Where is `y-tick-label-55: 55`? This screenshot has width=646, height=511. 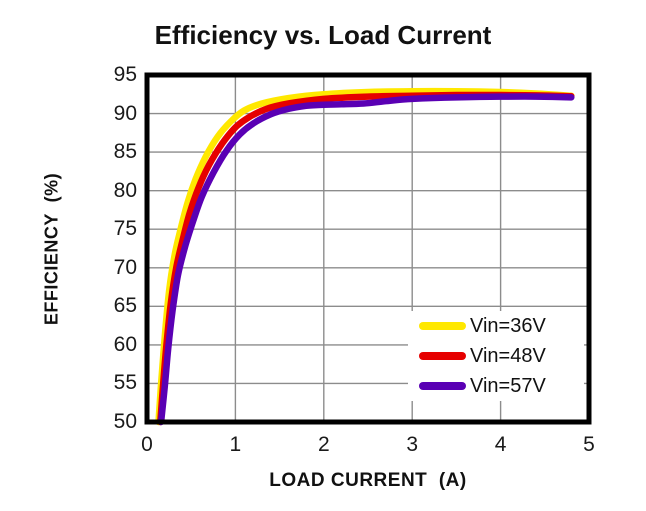 y-tick-label-55: 55 is located at coordinates (125, 383).